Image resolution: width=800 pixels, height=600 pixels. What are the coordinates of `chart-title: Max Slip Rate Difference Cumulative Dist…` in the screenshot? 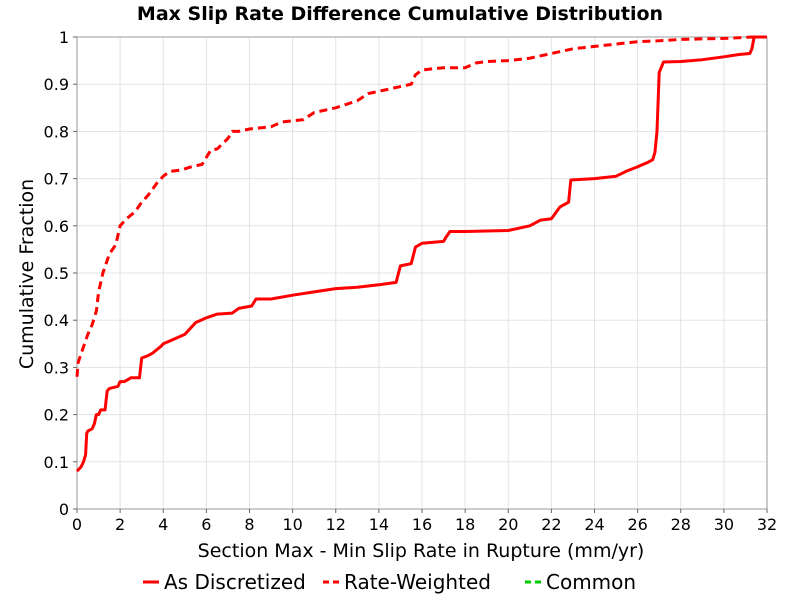 It's located at (400, 14).